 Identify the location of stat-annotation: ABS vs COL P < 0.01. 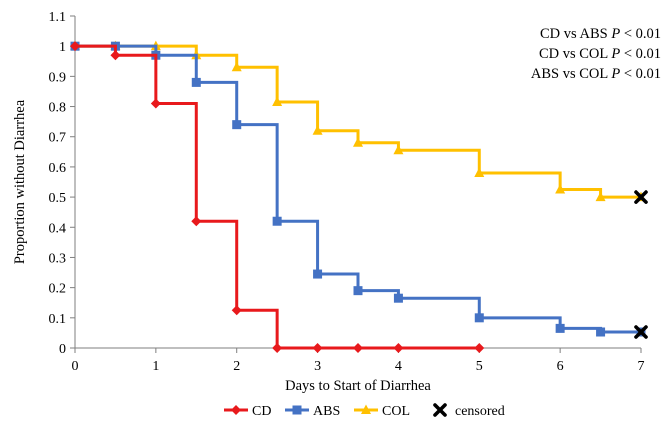
(596, 74).